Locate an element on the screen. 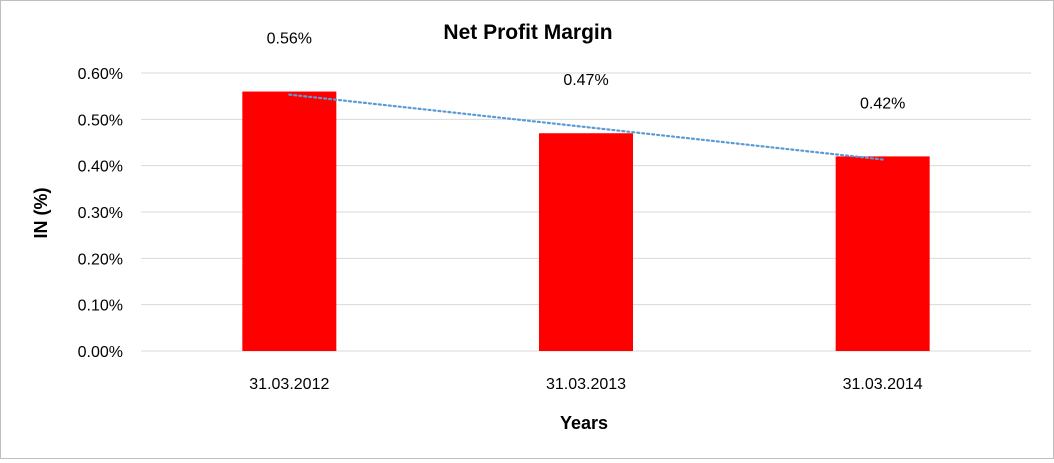 The height and width of the screenshot is (463, 1054). trendline-line is located at coordinates (586, 127).